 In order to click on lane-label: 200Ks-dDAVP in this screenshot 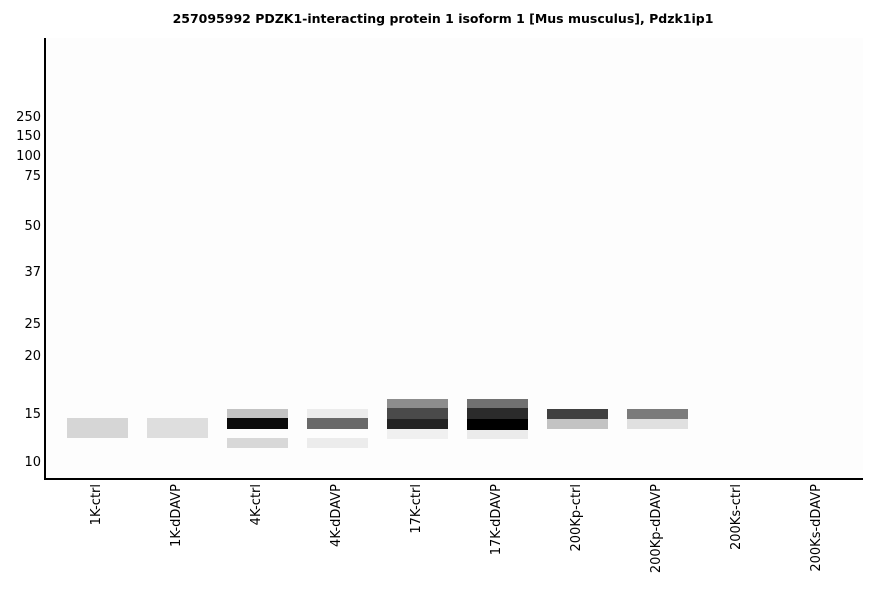, I will do `click(816, 528)`.